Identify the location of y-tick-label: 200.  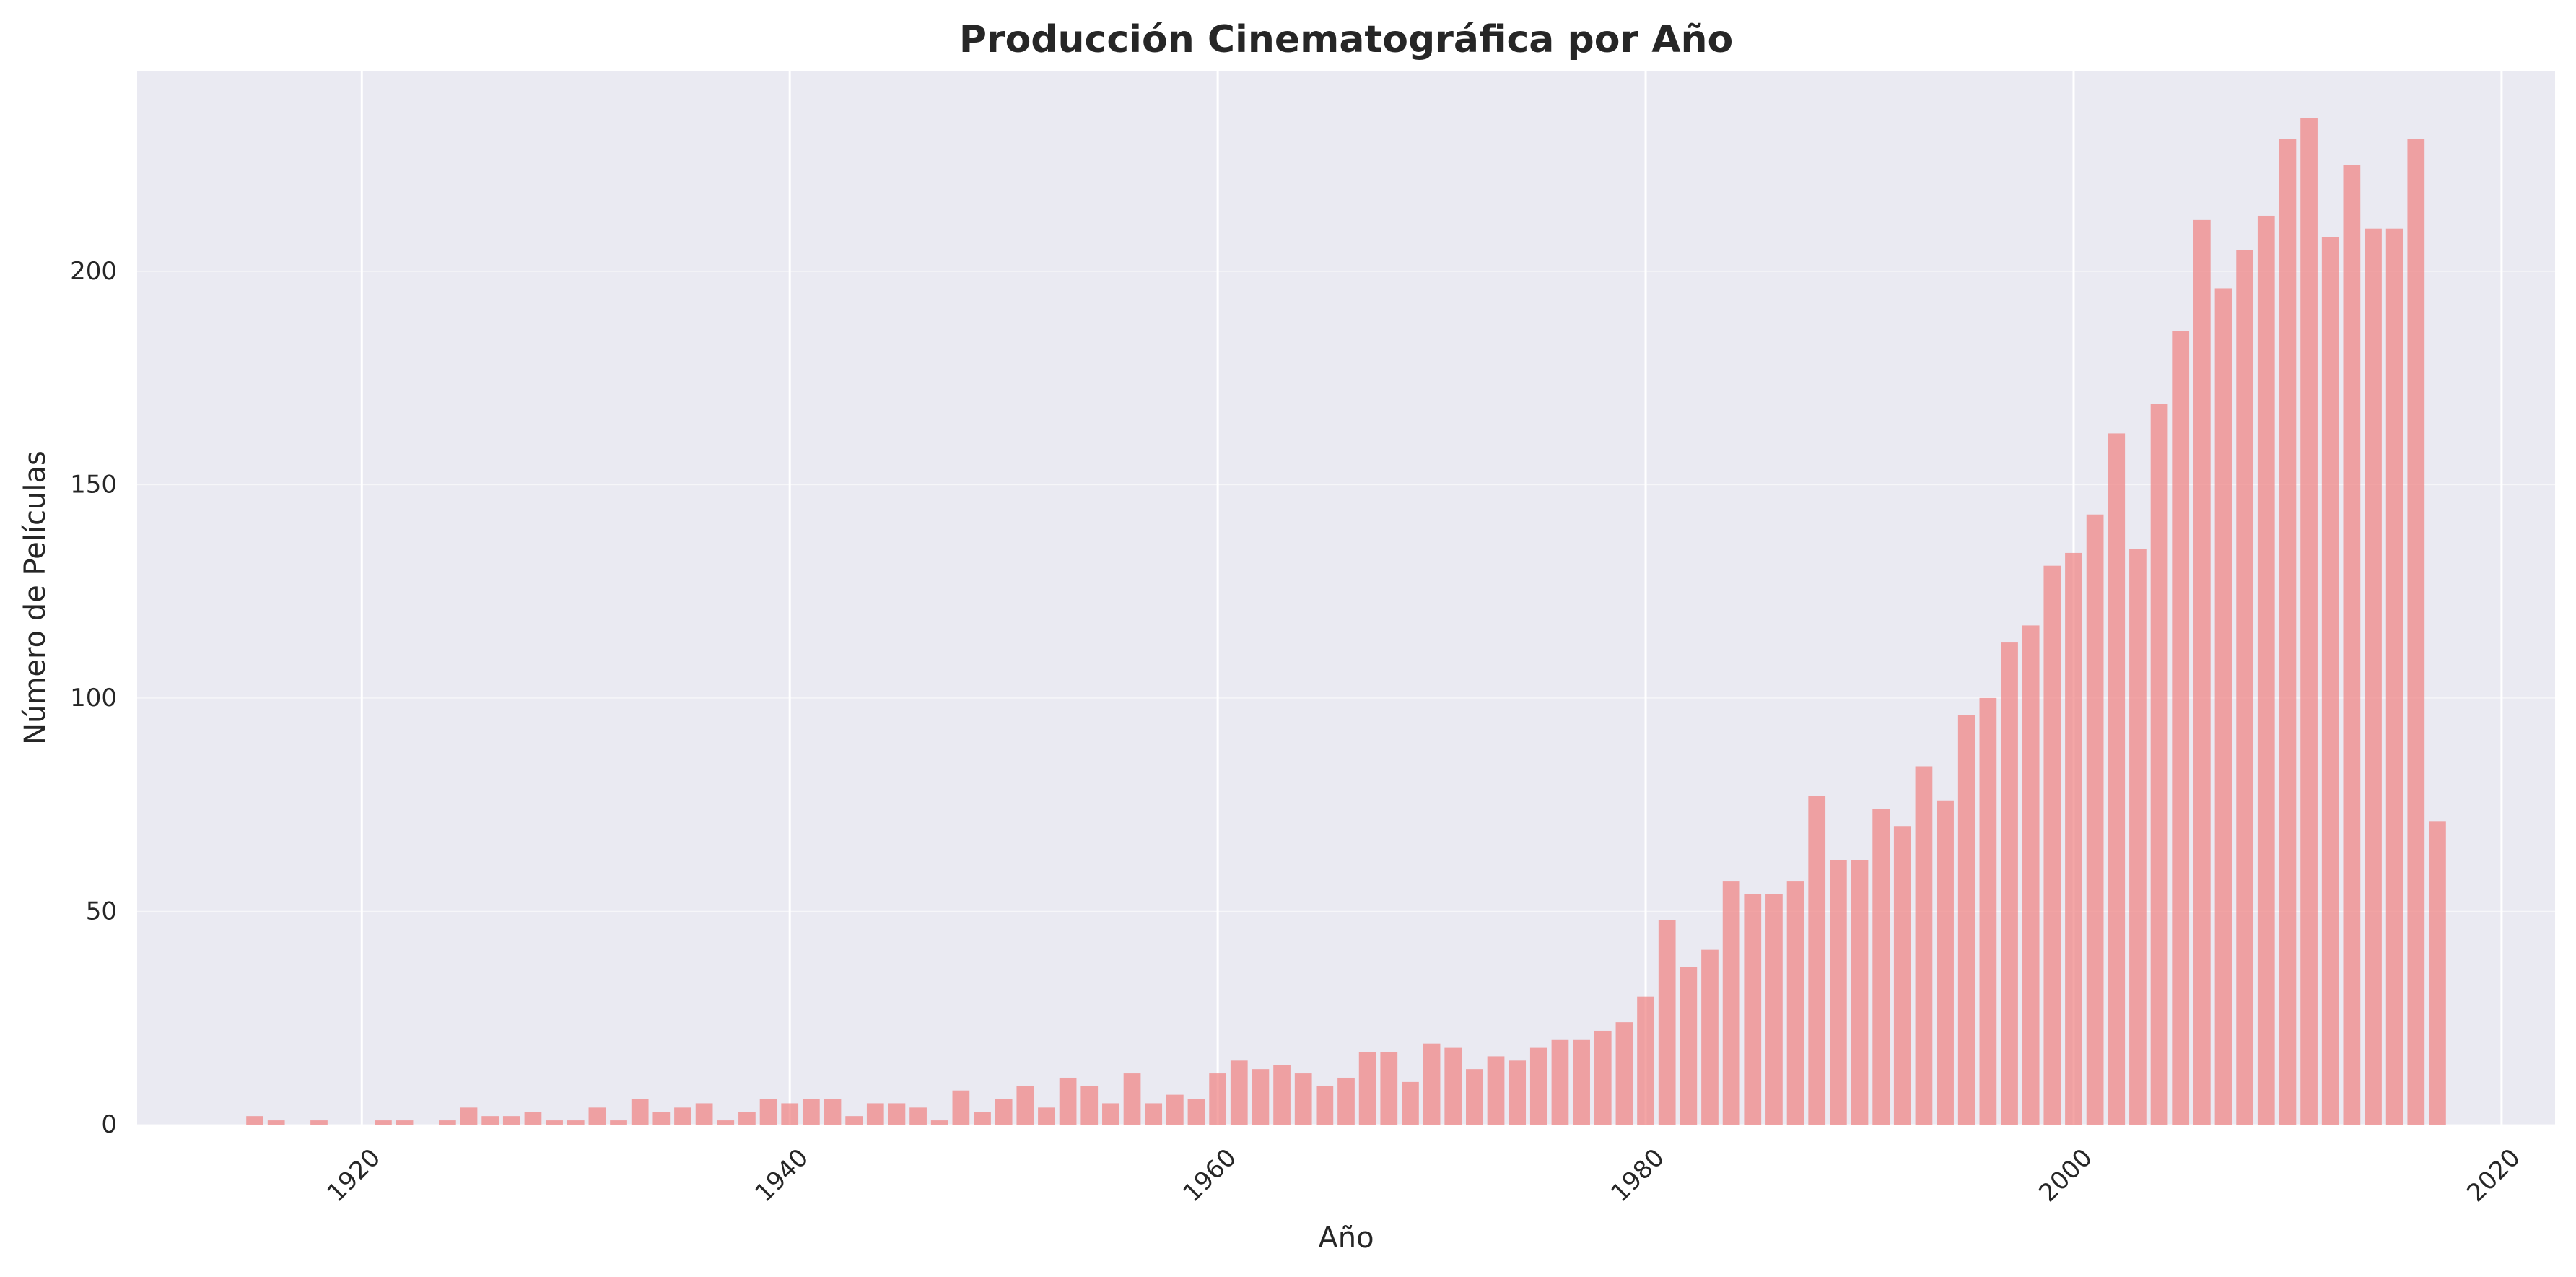
(93, 271).